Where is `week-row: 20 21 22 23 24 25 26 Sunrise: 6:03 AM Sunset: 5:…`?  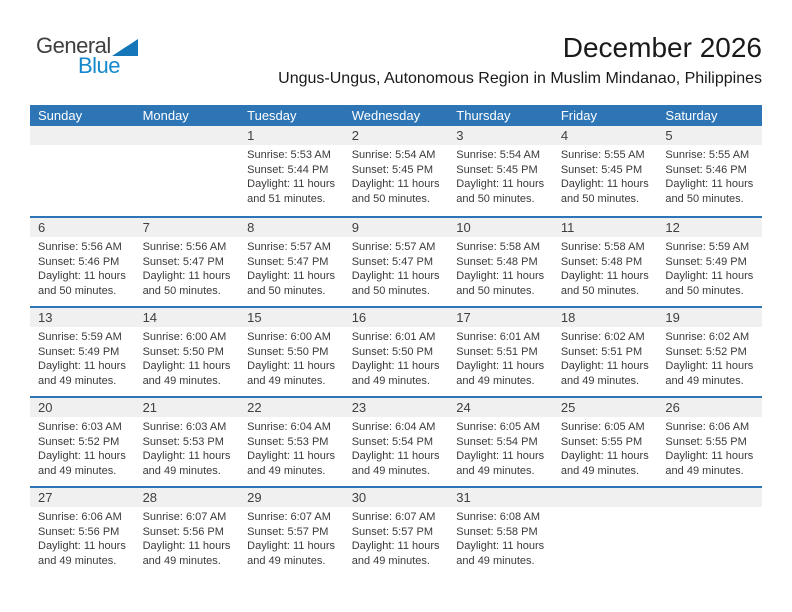
week-row: 20 21 22 23 24 25 26 Sunrise: 6:03 AM Sunset: 5:… is located at coordinates (396, 441).